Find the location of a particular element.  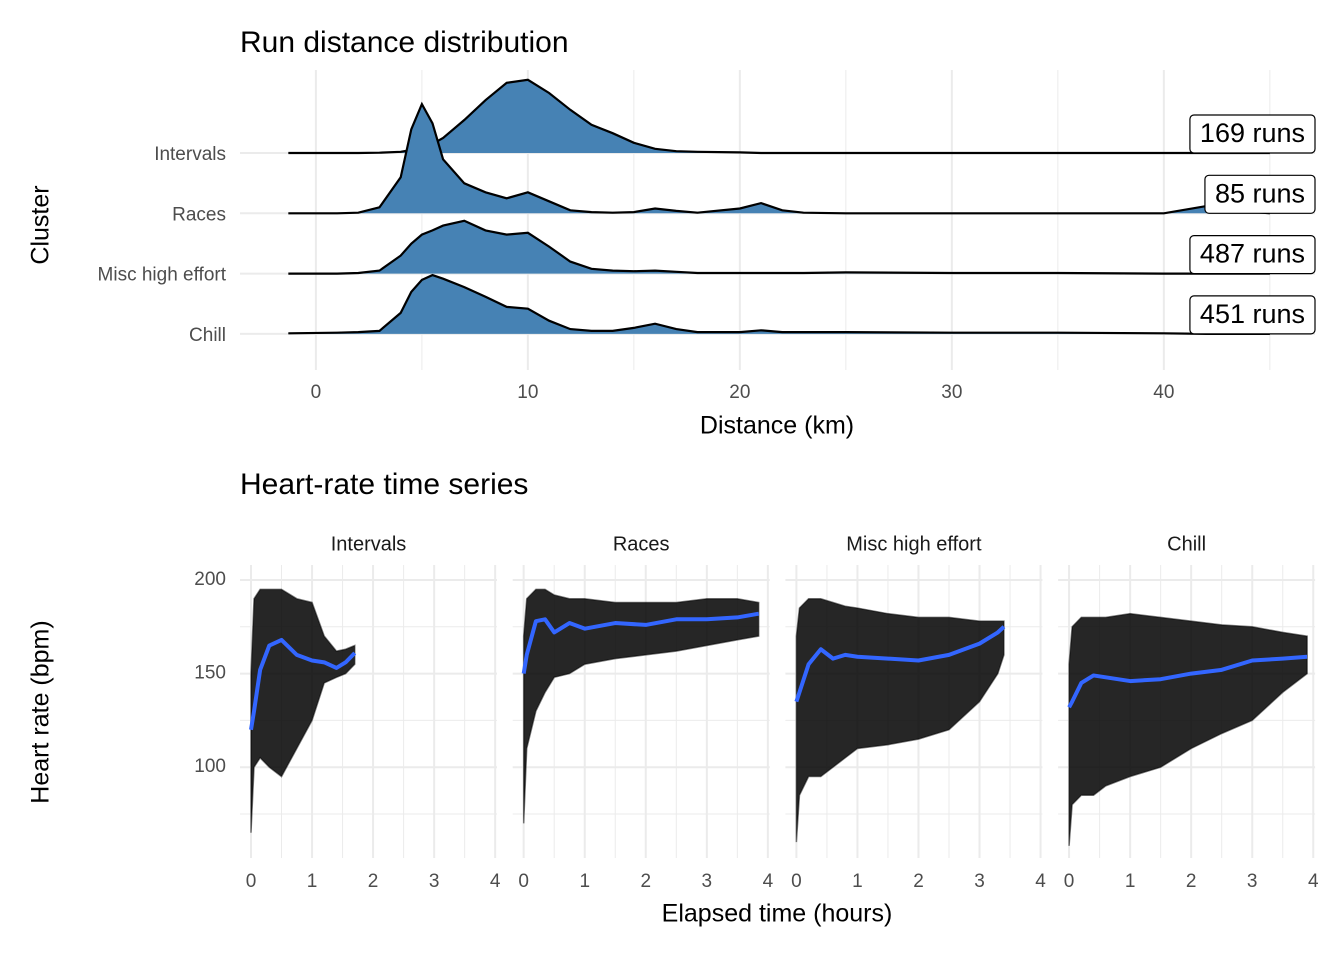

facet-label: Races is located at coordinates (641, 544).